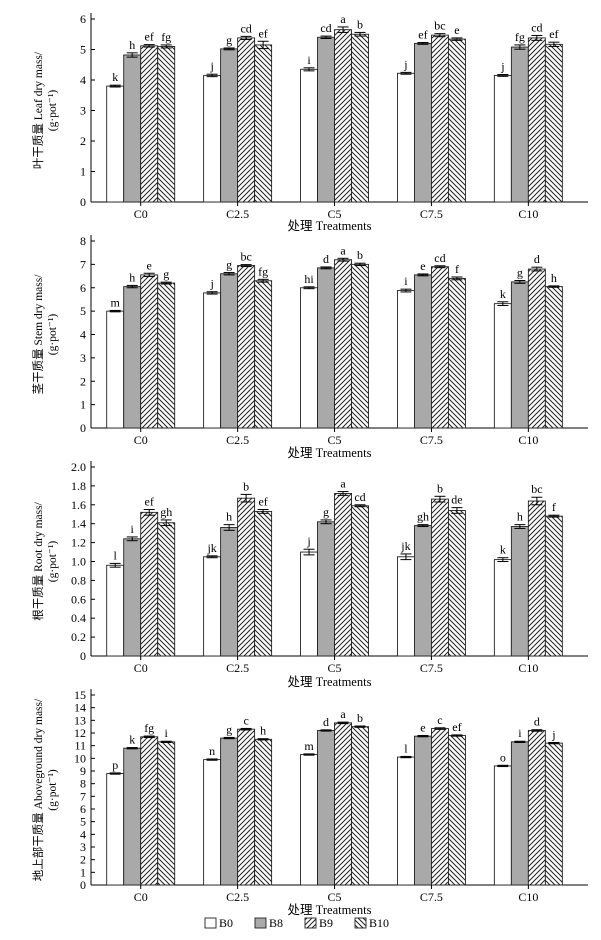 The image size is (601, 940). I want to click on y-tick-label: 1.8, so click(78, 486).